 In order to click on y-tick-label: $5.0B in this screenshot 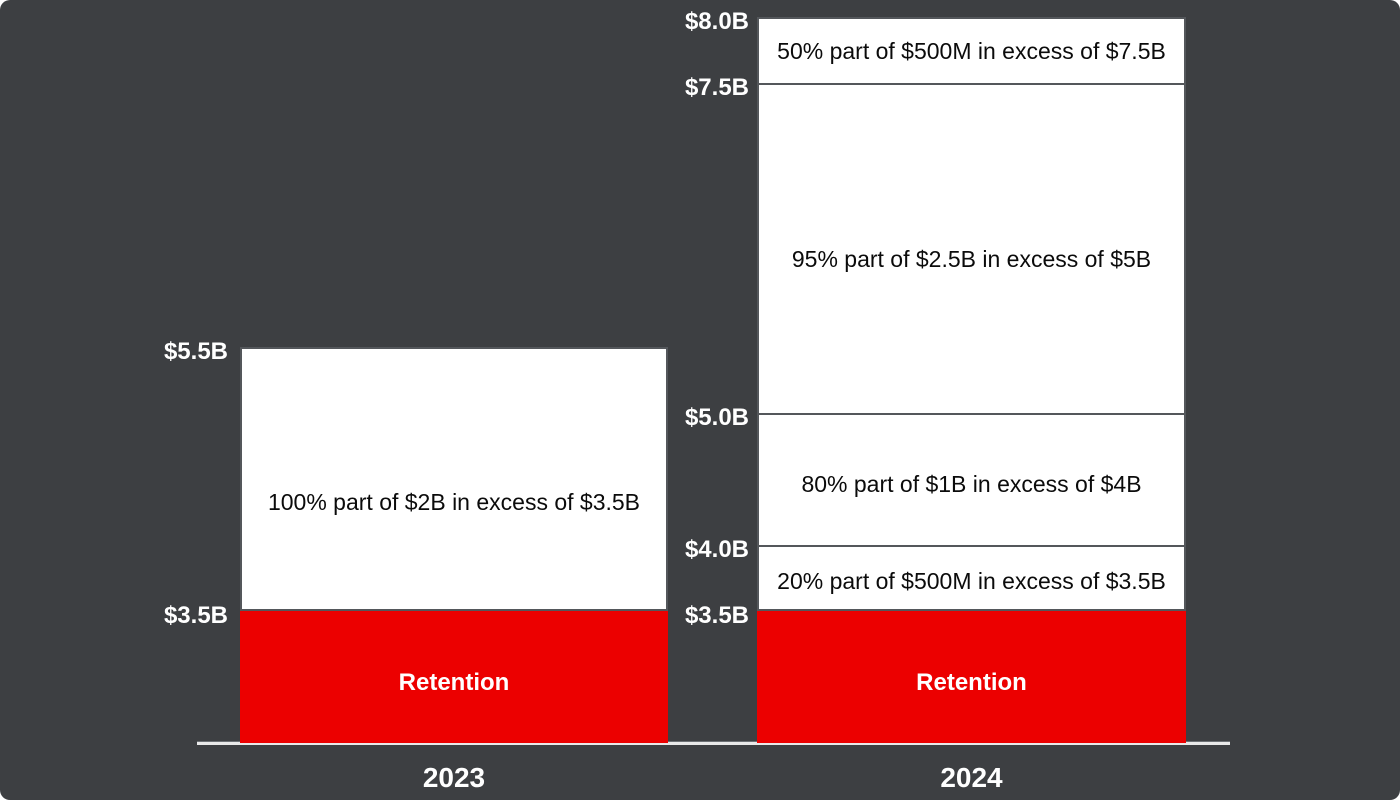, I will do `click(716, 417)`.